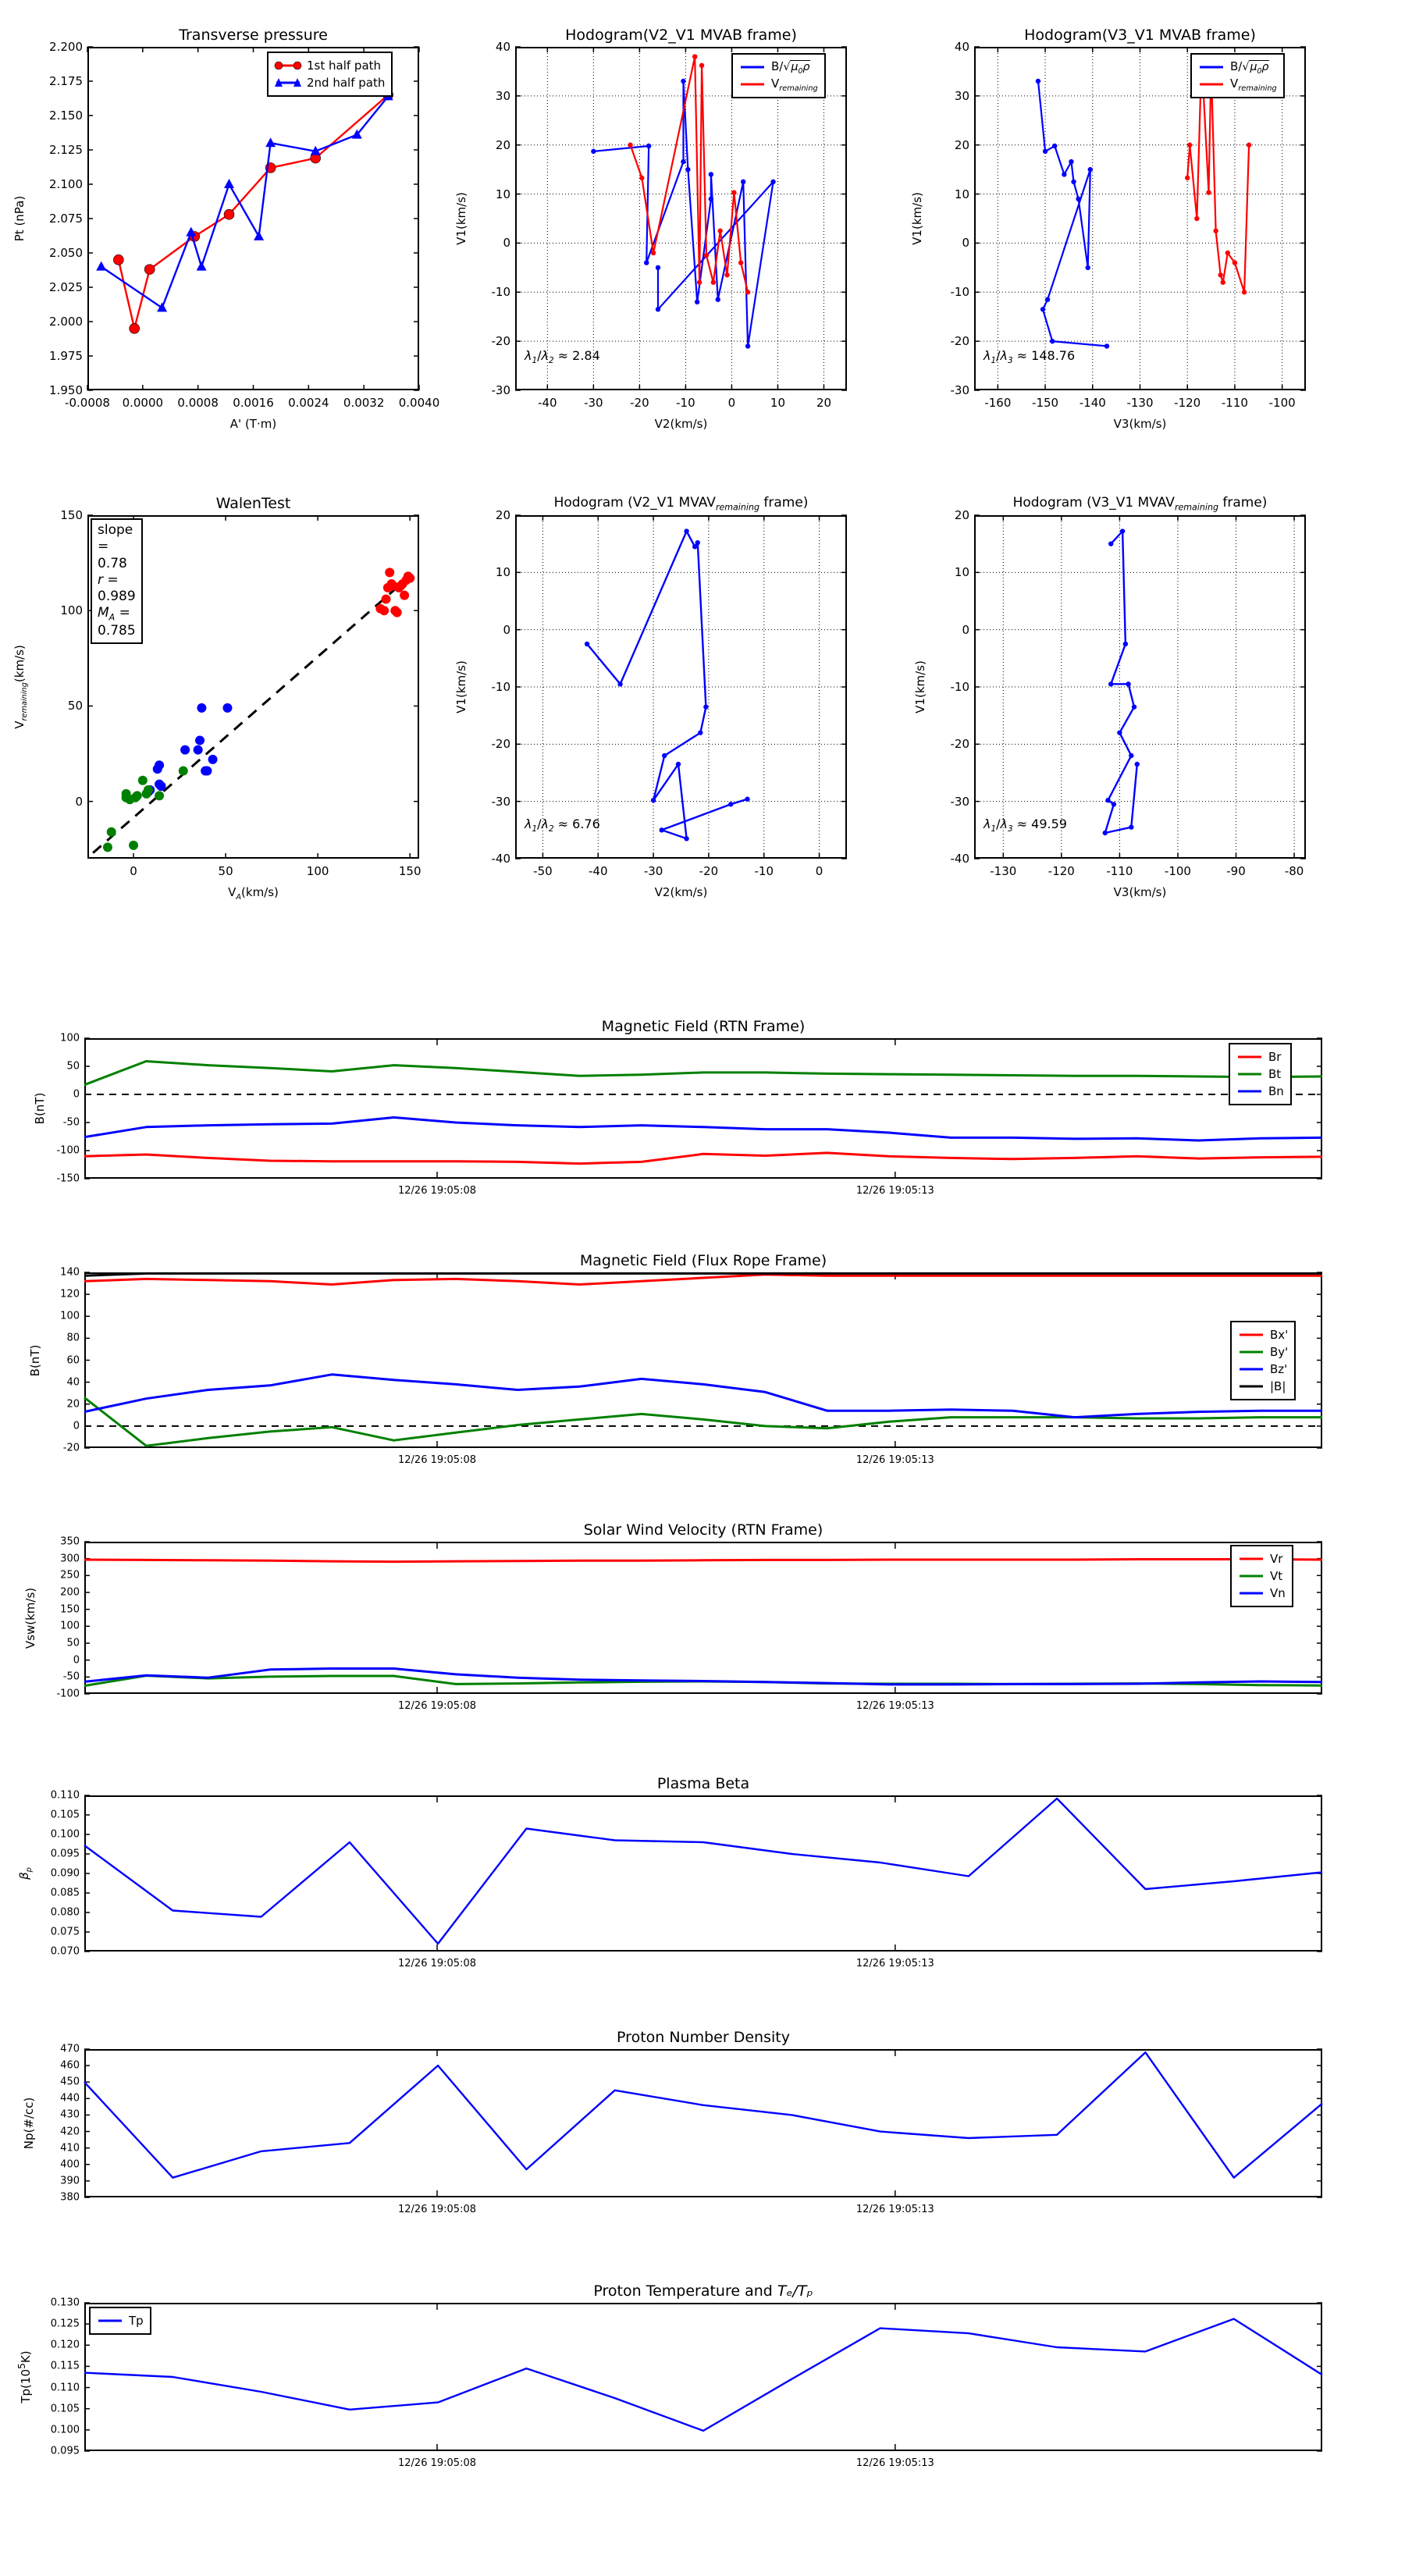 Image resolution: width=1405 pixels, height=2576 pixels. Describe the element at coordinates (503, 144) in the screenshot. I see `y-tick-label: 20` at that location.